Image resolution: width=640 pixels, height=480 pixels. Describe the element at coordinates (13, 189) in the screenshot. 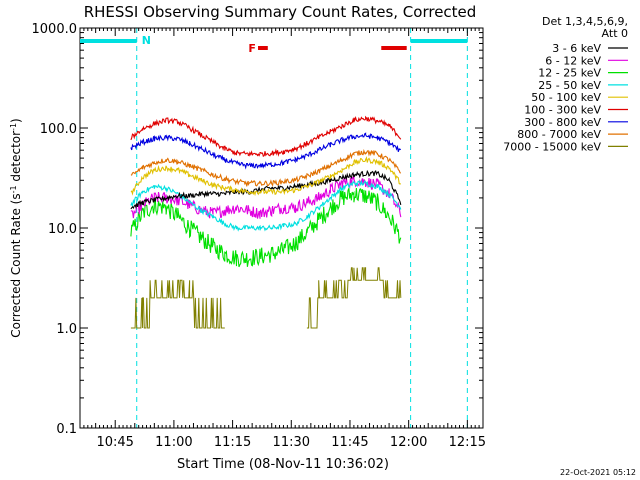

I see `y-axis-label-sup-1: -1` at that location.